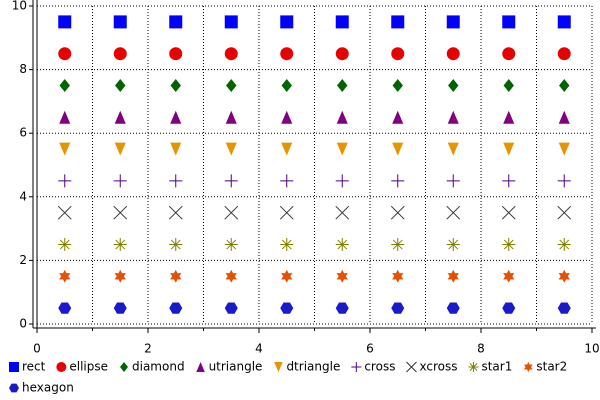 The width and height of the screenshot is (600, 400). Describe the element at coordinates (23, 260) in the screenshot. I see `y-tick-label: 2` at that location.